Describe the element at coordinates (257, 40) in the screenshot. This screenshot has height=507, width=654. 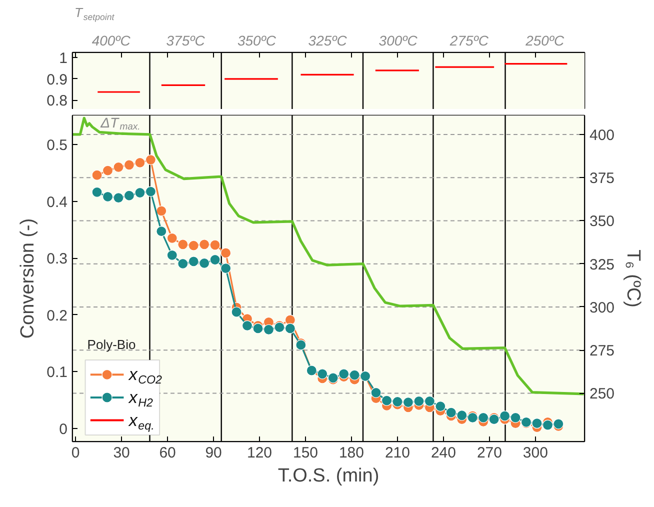
I see `band-label: 350ºC` at that location.